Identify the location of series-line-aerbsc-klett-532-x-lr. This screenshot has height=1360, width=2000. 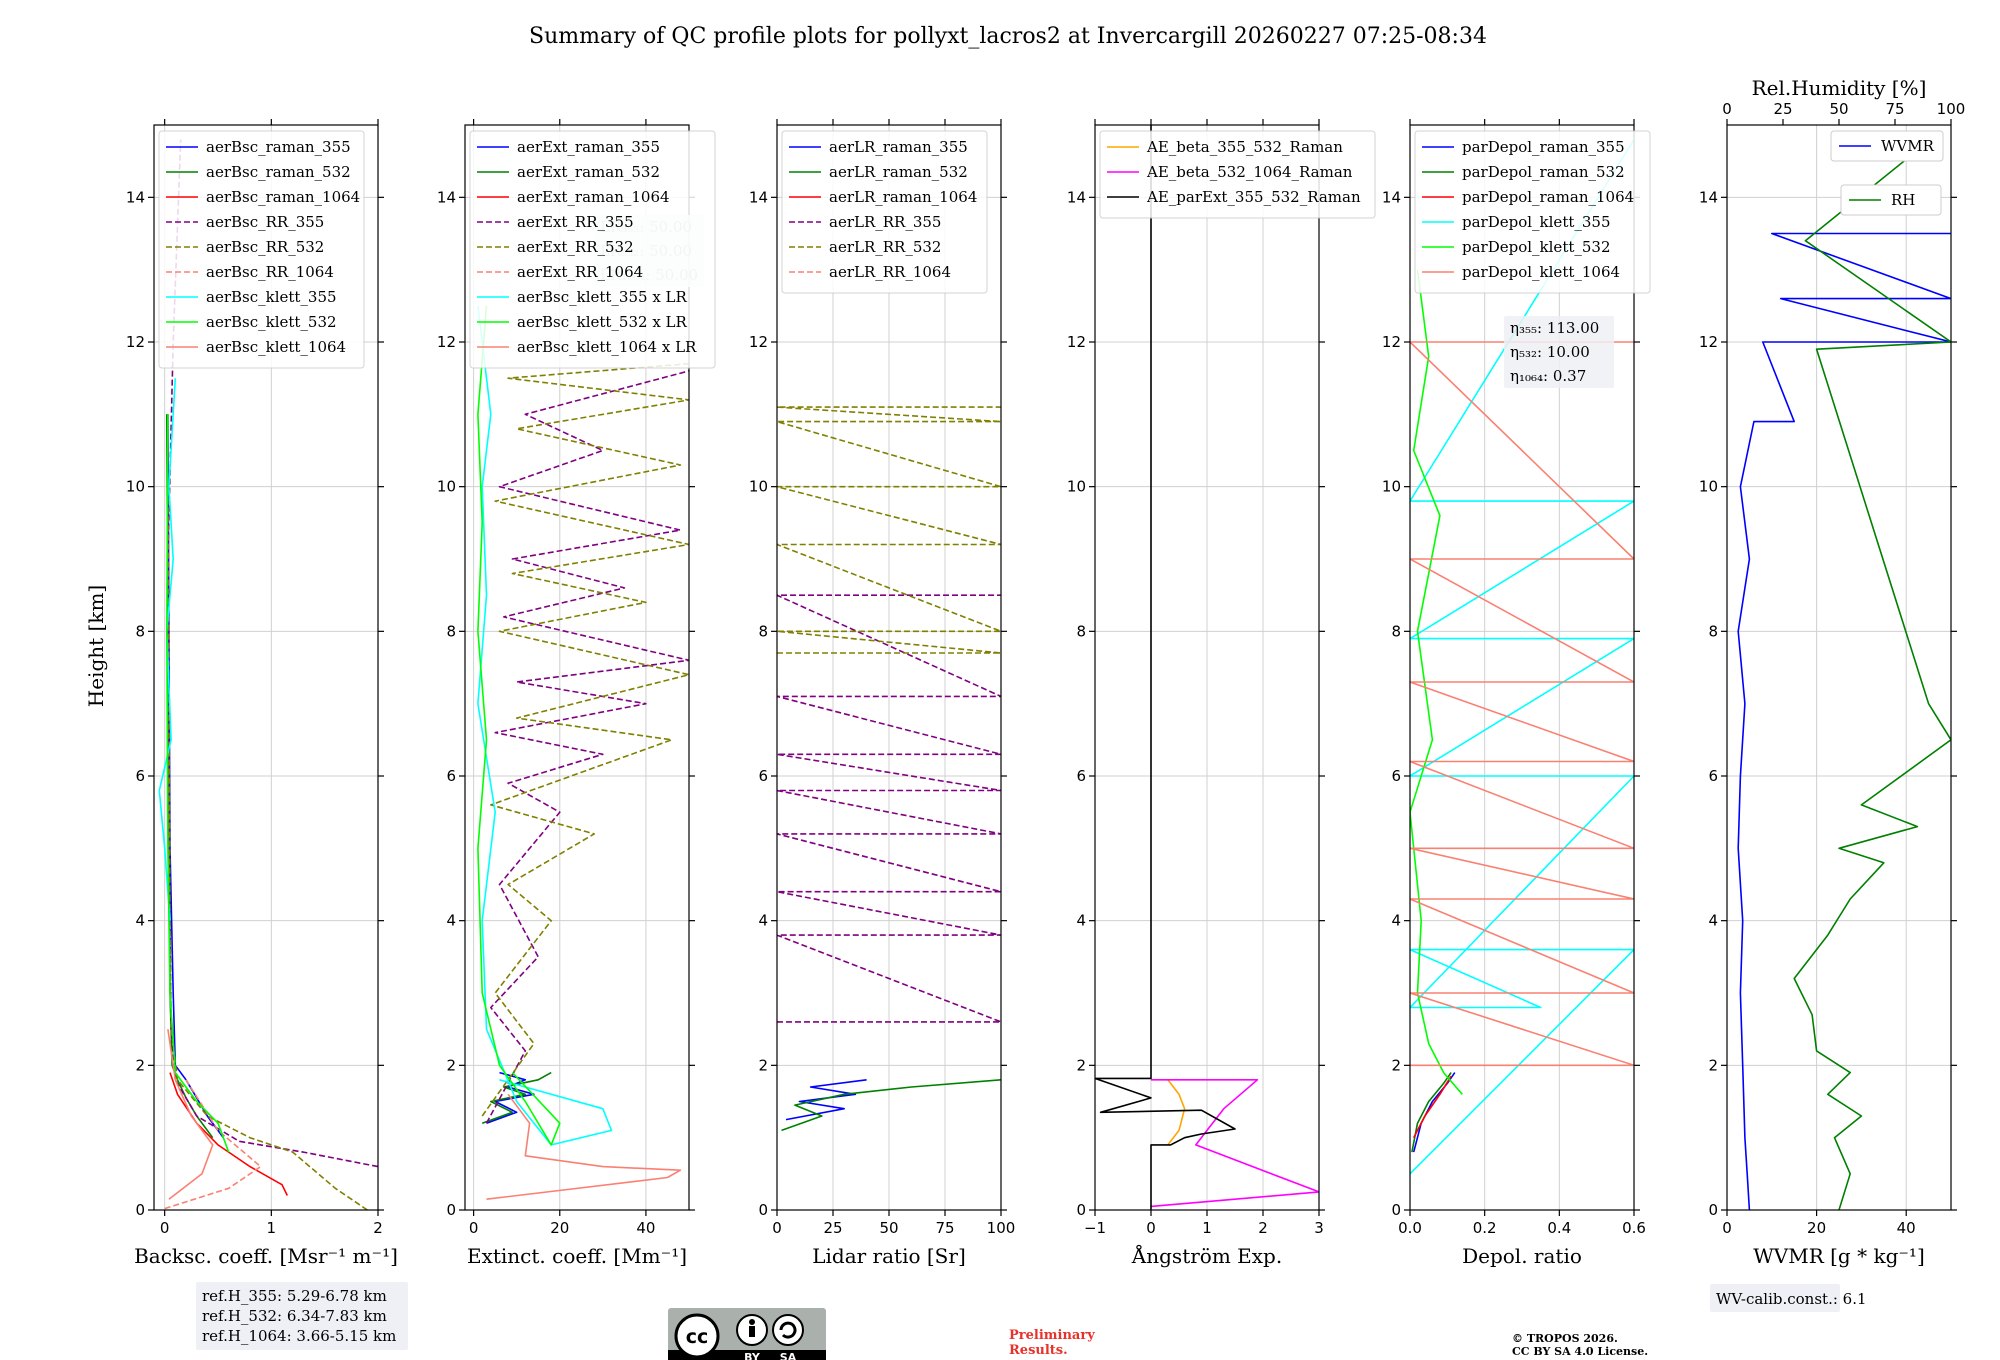
(519, 725).